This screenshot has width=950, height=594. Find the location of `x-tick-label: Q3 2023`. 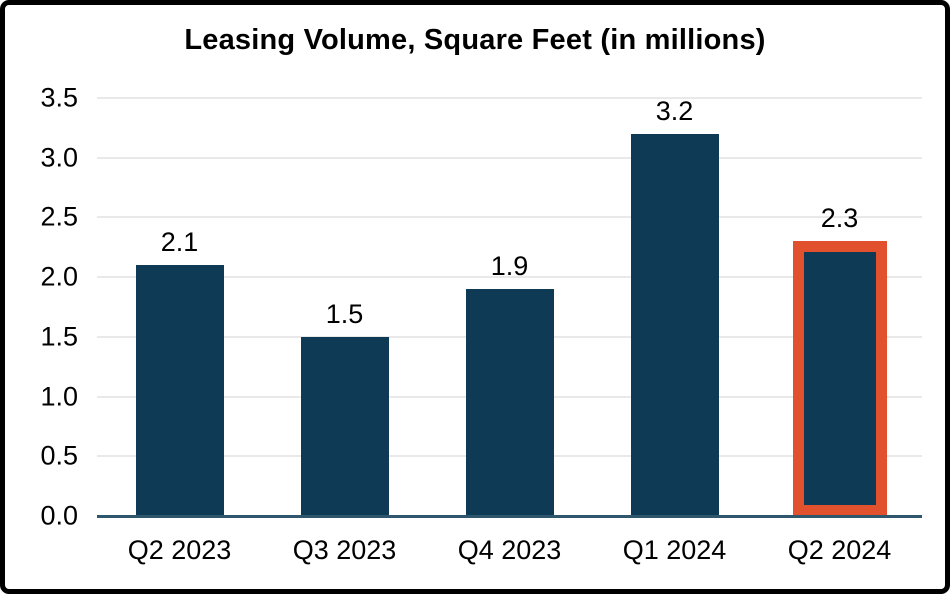

x-tick-label: Q3 2023 is located at coordinates (344, 550).